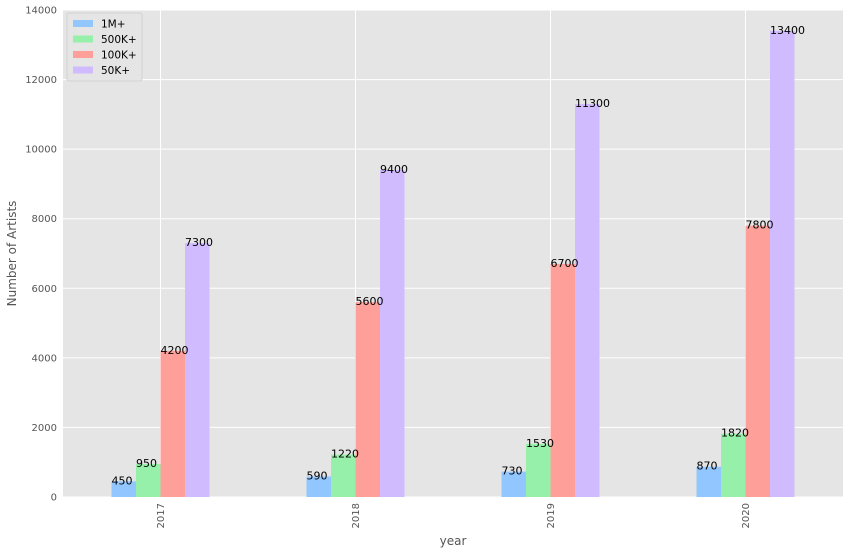 This screenshot has height=554, width=851. What do you see at coordinates (54, 498) in the screenshot?
I see `y-tick-label: 0` at bounding box center [54, 498].